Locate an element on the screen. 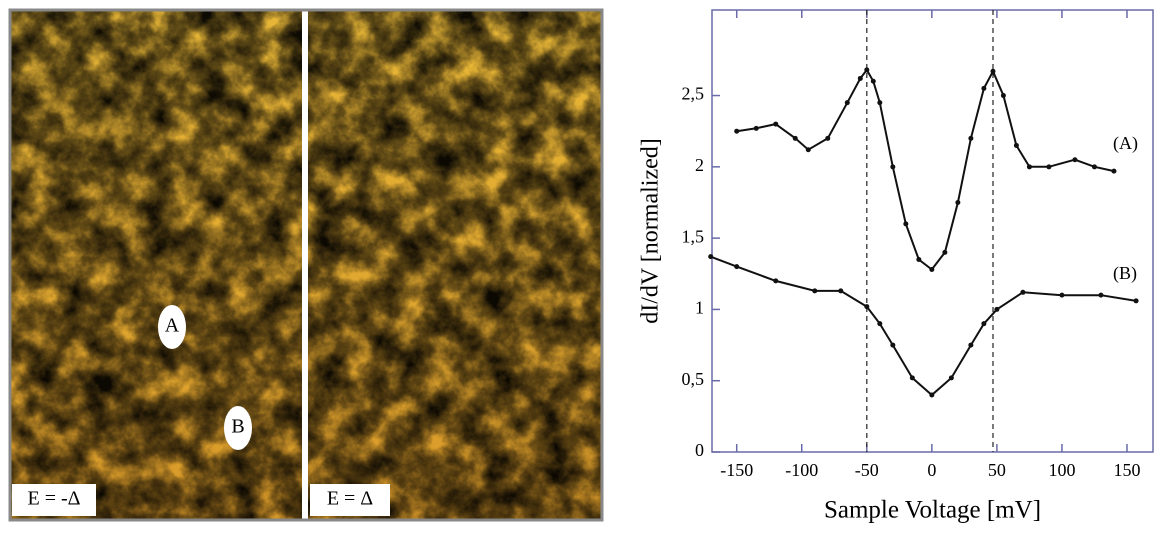  y-tick-label: 1,5 is located at coordinates (693, 236).